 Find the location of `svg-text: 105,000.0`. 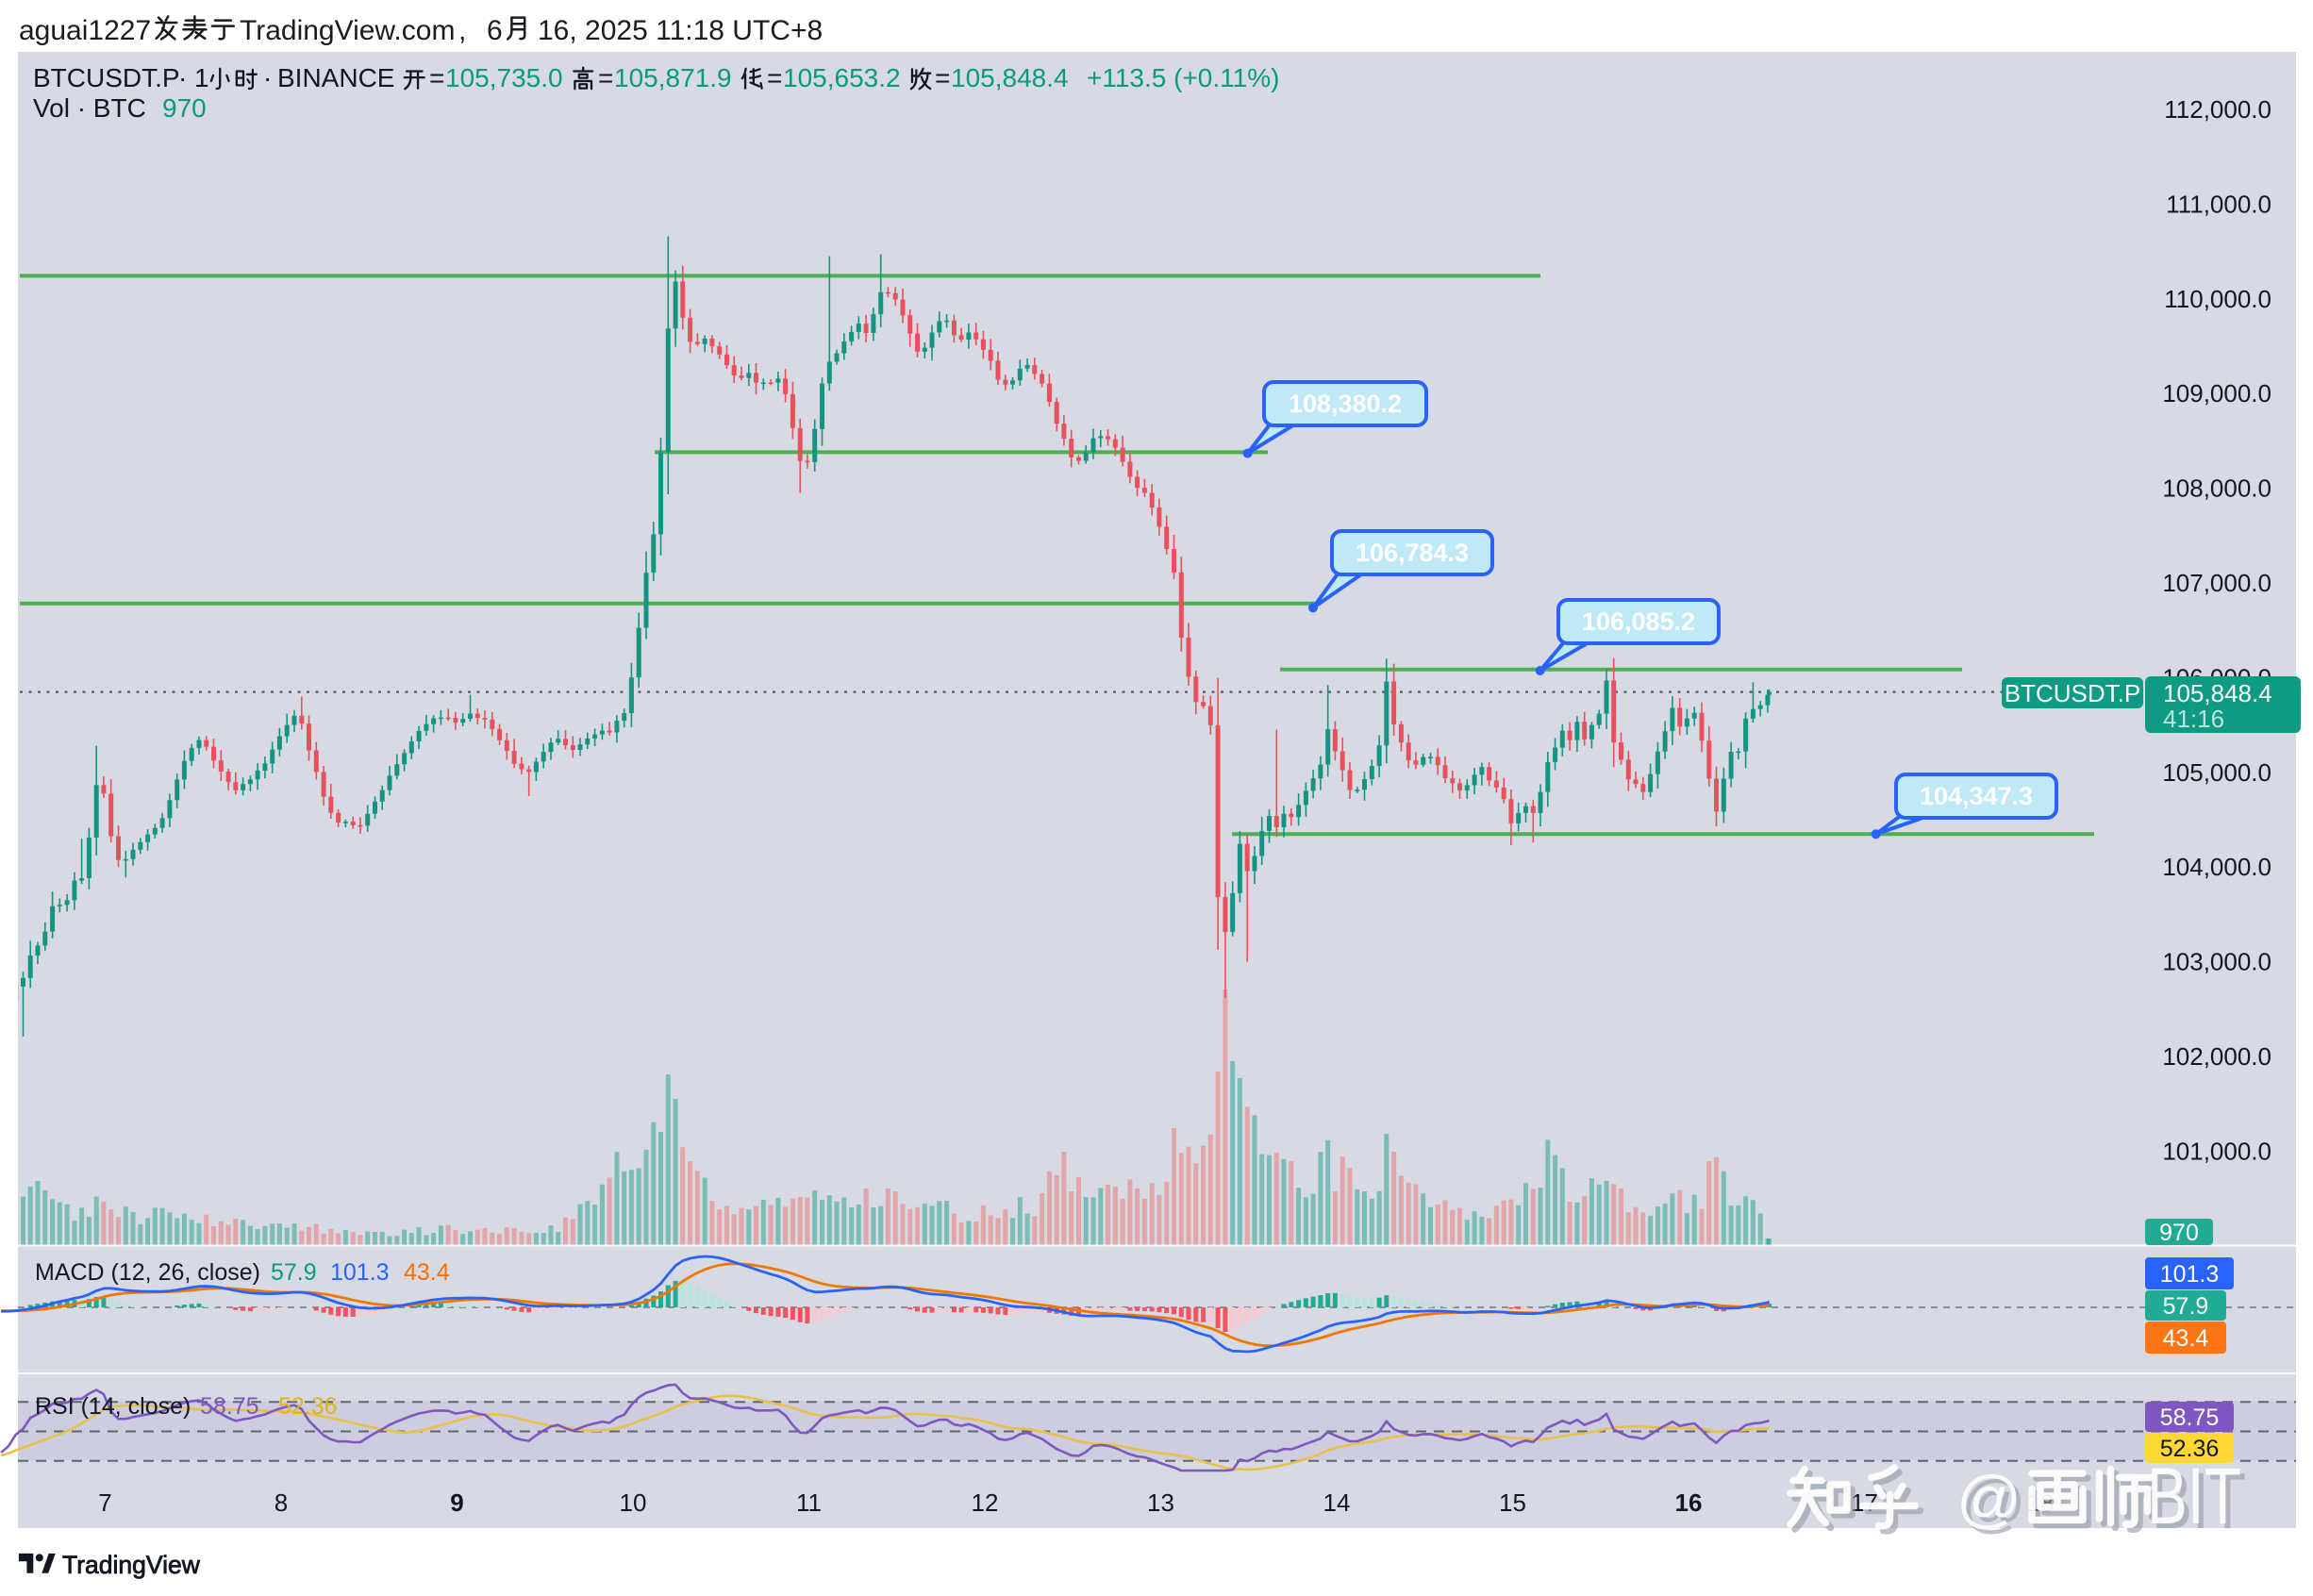

svg-text: 105,000.0 is located at coordinates (2216, 773).